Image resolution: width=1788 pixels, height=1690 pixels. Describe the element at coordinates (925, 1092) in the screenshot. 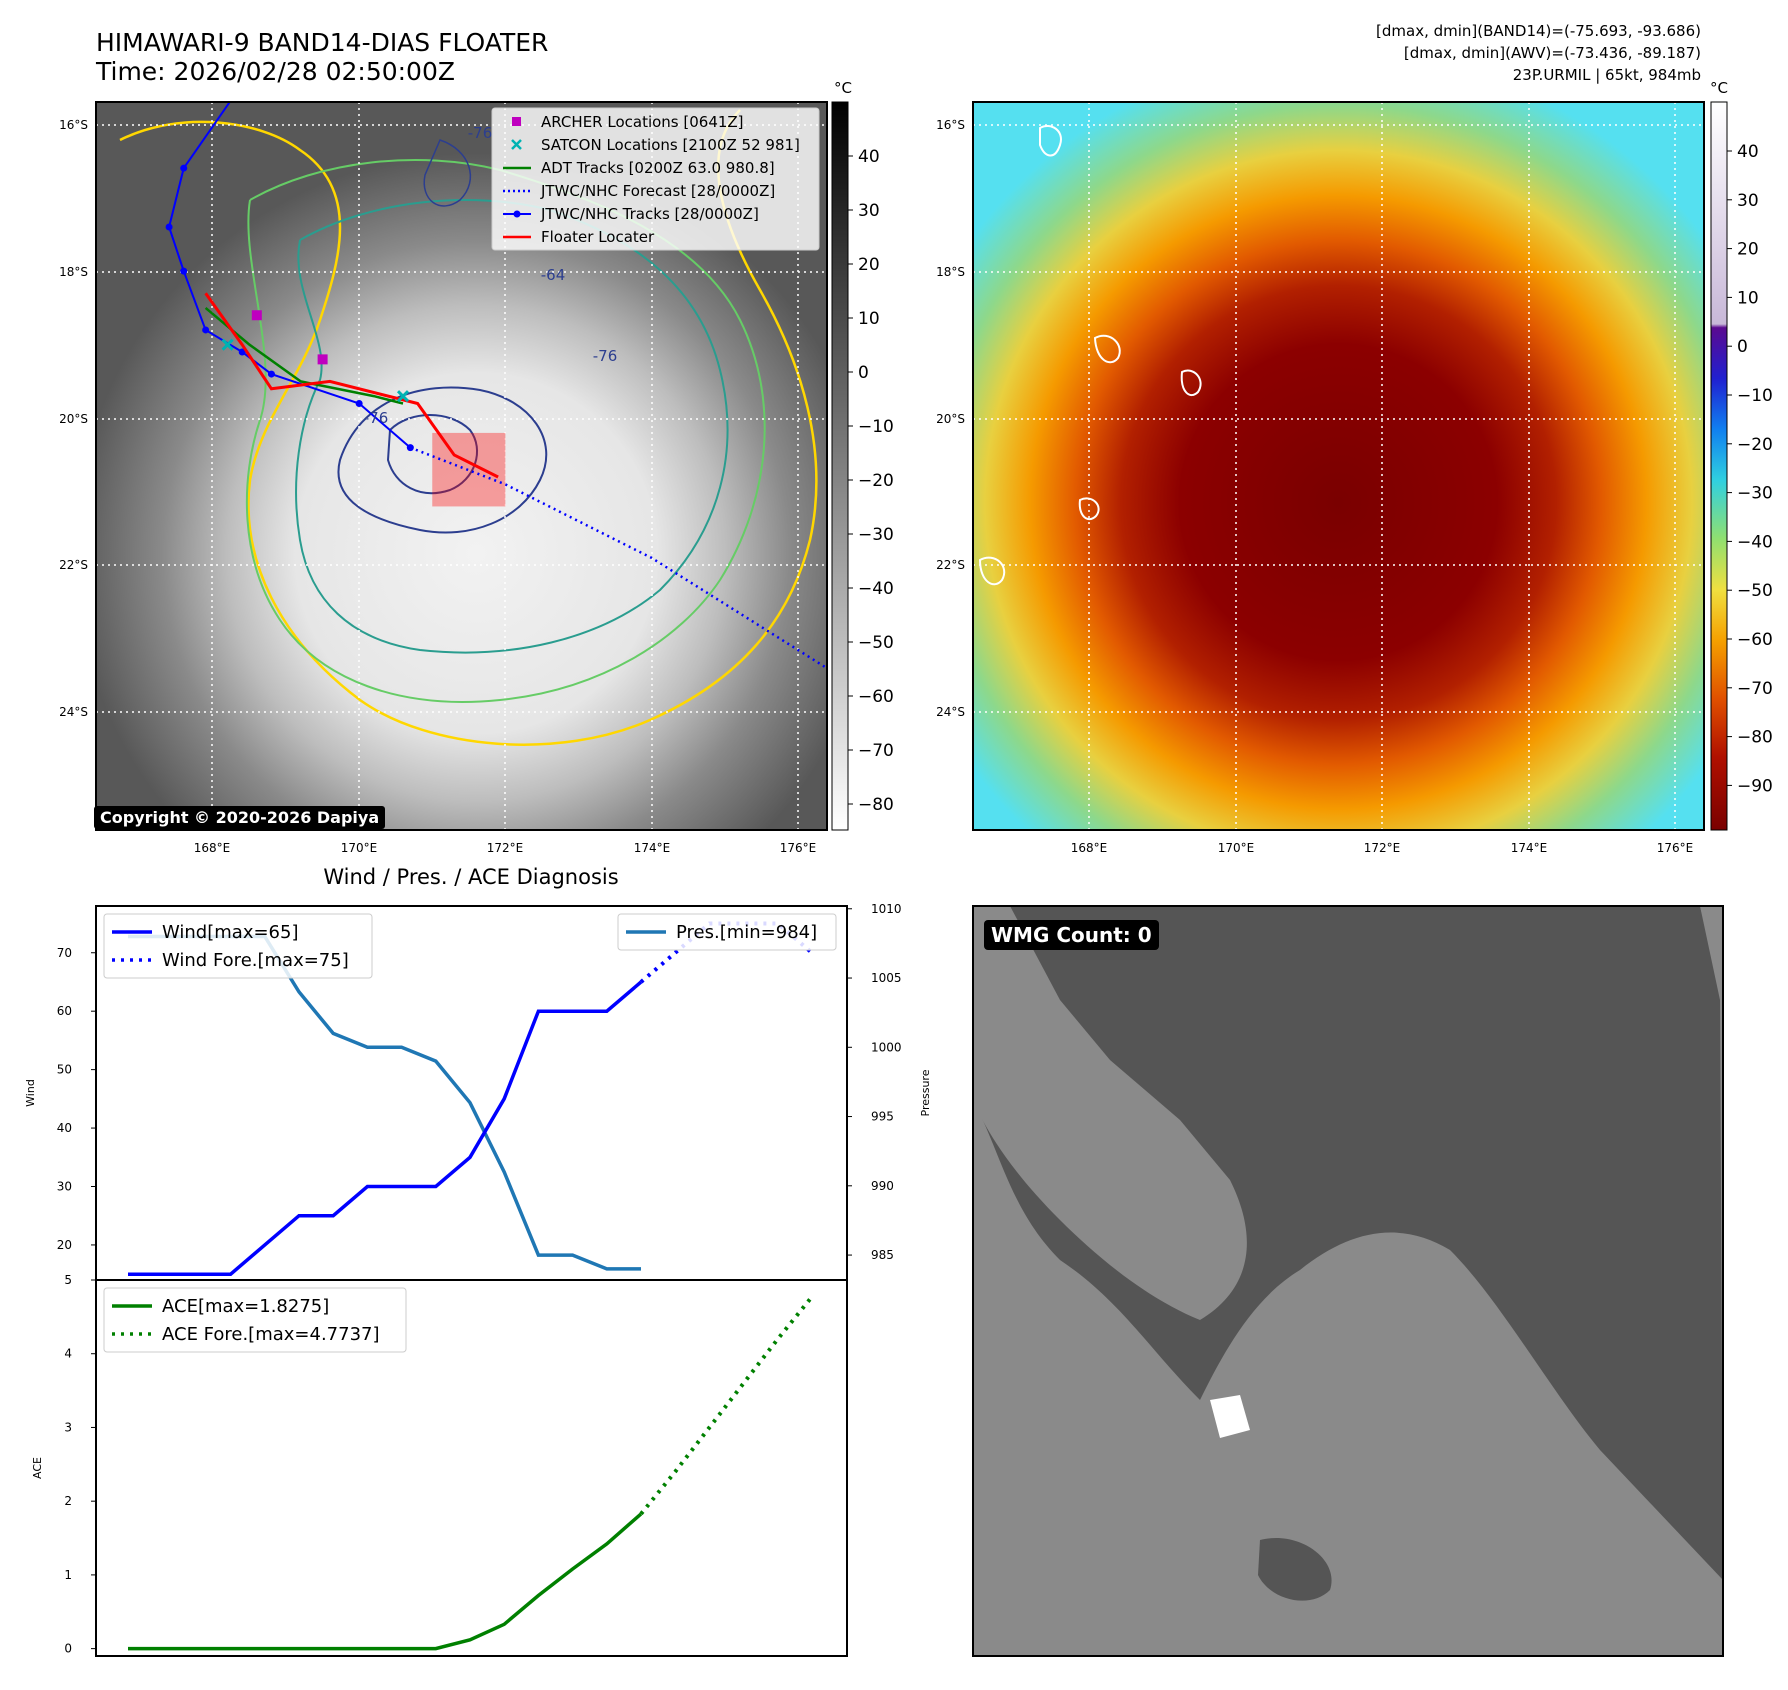

I see `pressure-ylabel: Pressure` at that location.